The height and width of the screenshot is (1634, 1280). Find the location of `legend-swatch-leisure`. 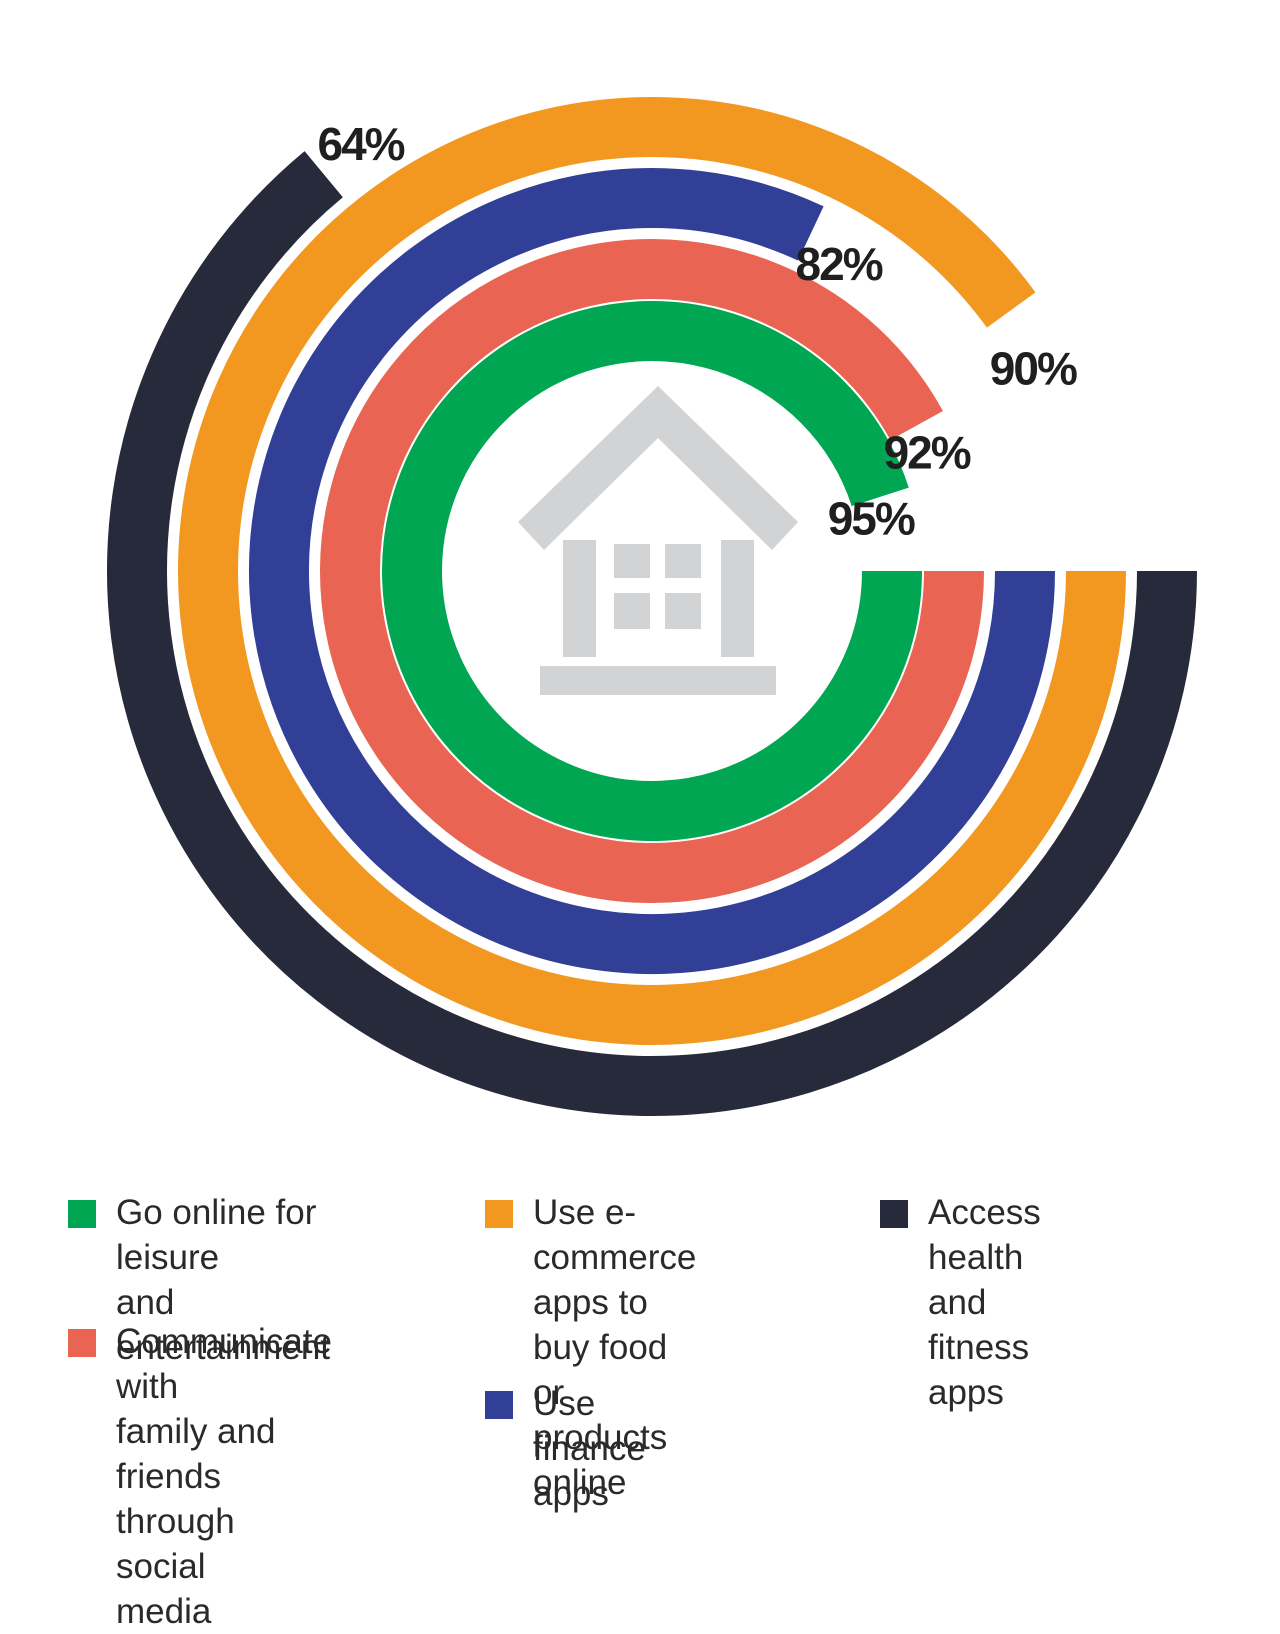

legend-swatch-leisure is located at coordinates (82, 1214).